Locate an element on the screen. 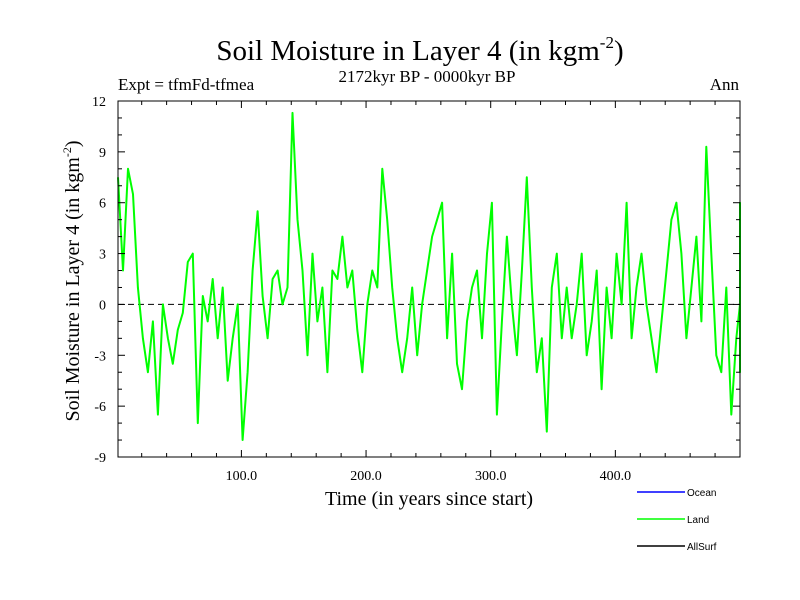  chart-title: Soil Moisture in Layer 4 (in kgm-2) is located at coordinates (419, 50).